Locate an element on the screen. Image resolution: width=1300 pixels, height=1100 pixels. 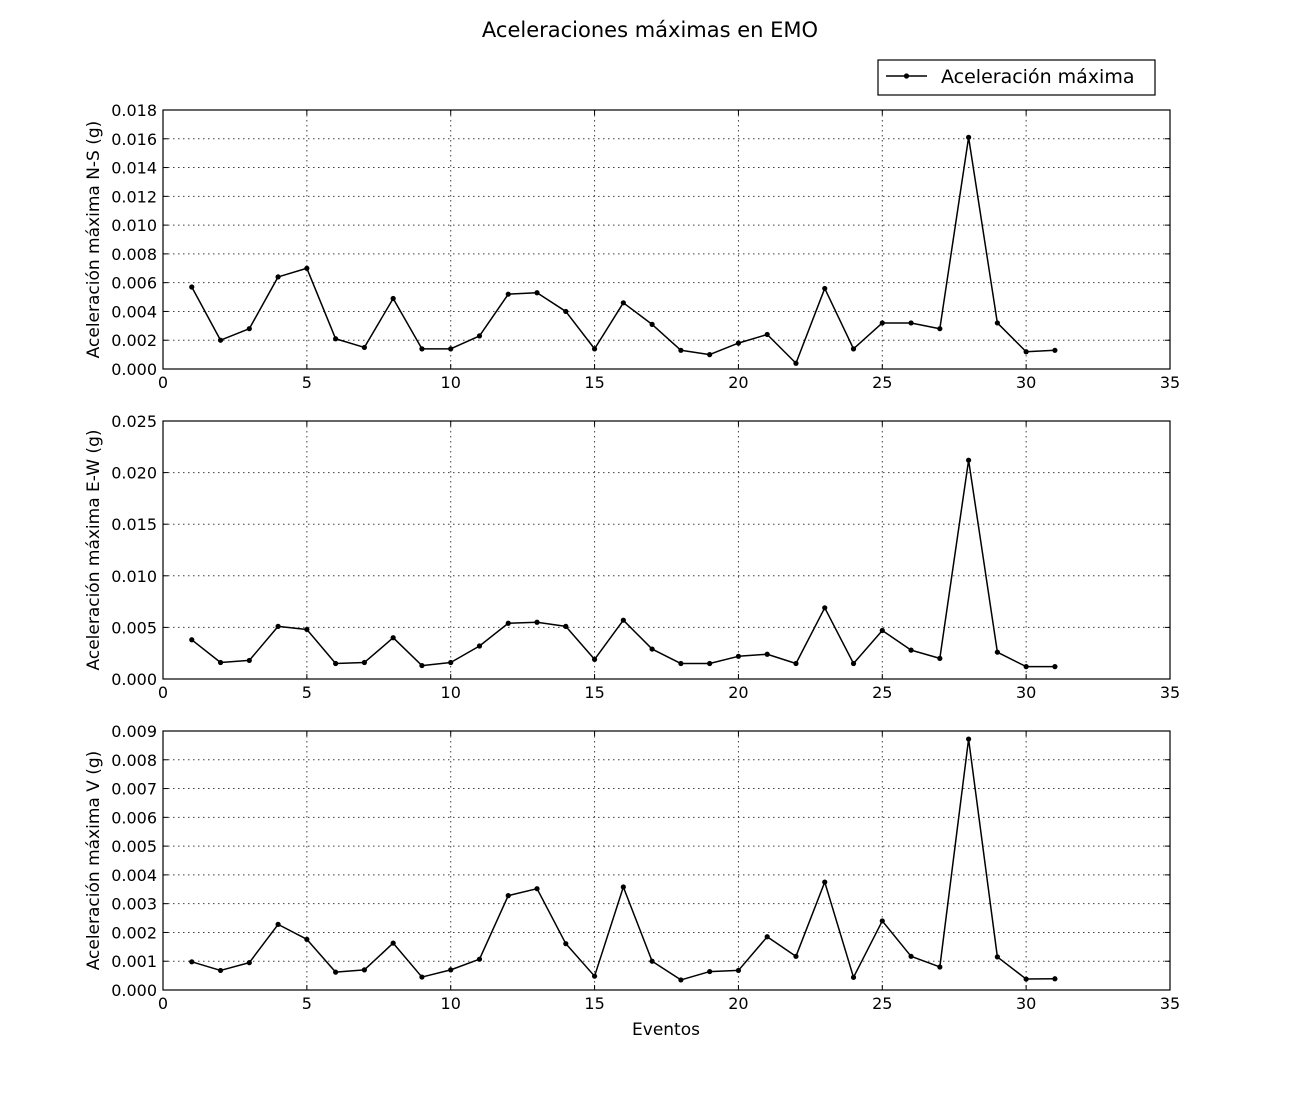
legend-marker-sample is located at coordinates (906, 76).